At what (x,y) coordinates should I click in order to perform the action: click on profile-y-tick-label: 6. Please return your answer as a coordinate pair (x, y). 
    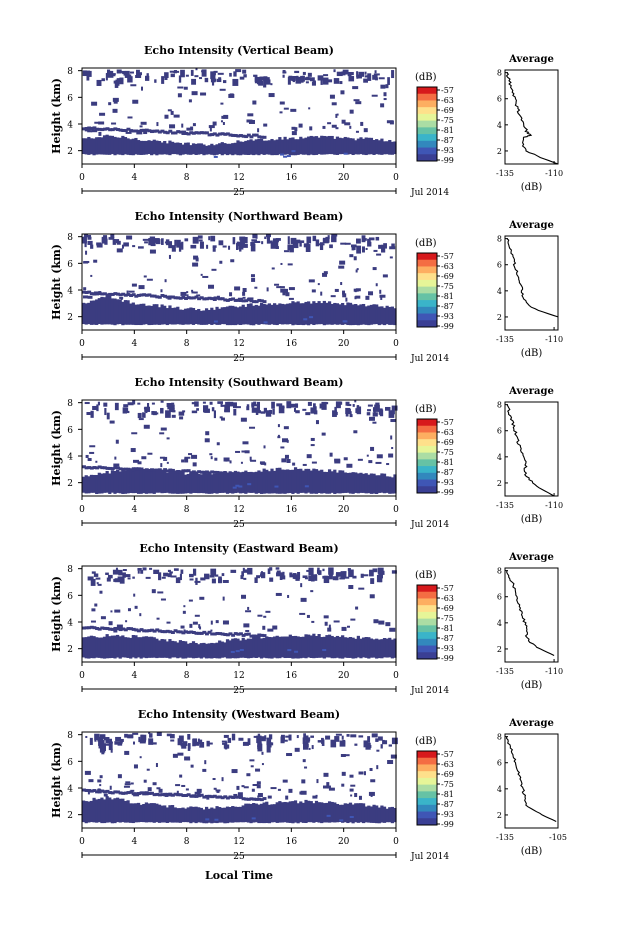
    Looking at the image, I should click on (499, 99).